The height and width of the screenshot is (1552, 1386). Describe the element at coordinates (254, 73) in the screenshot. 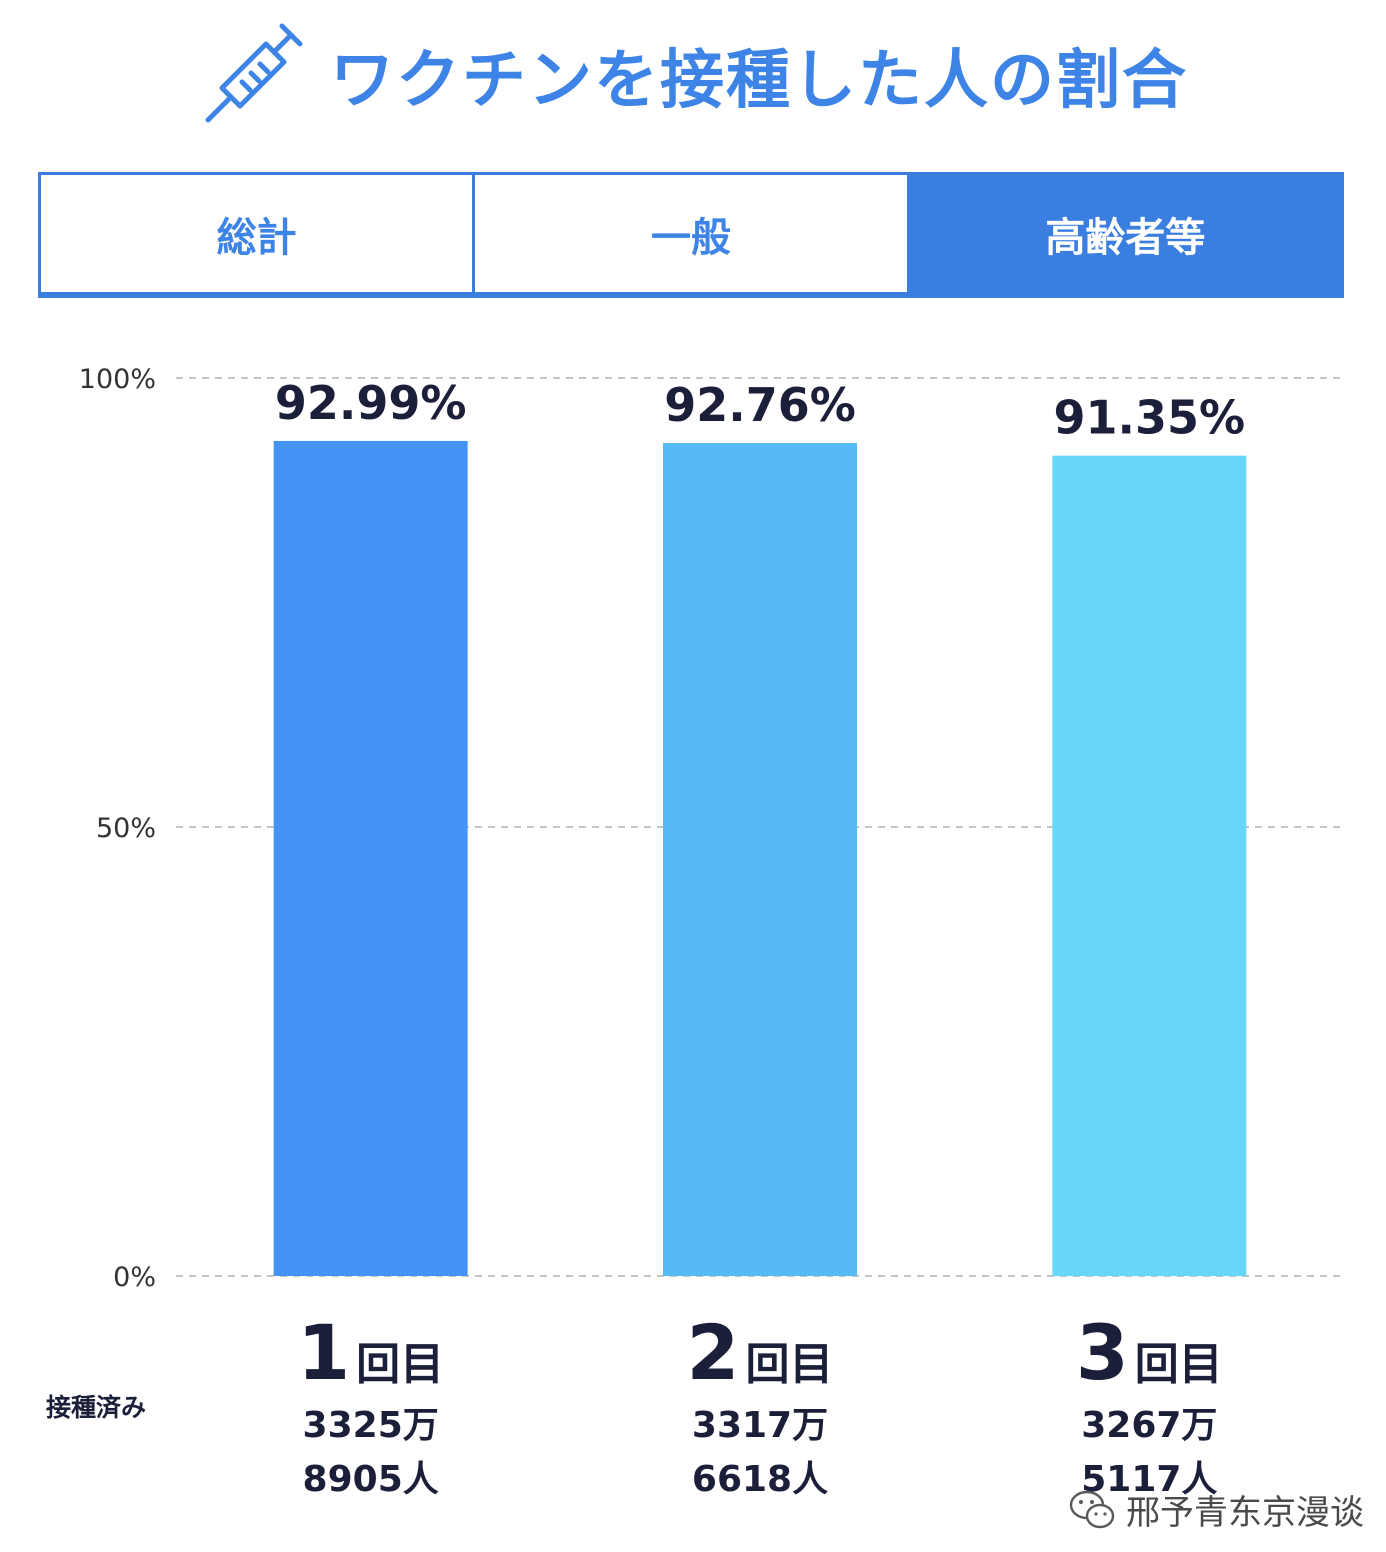

I see `syringe-icon` at that location.